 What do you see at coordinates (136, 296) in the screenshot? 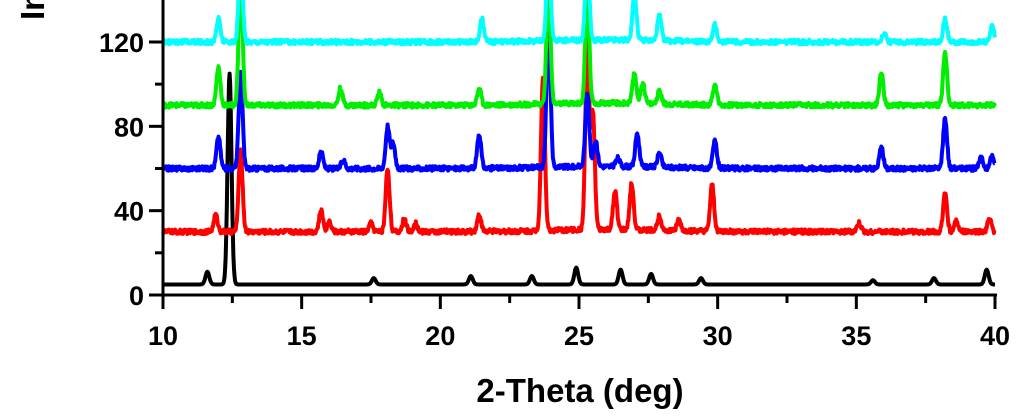
I see `y-tick-label: 0` at bounding box center [136, 296].